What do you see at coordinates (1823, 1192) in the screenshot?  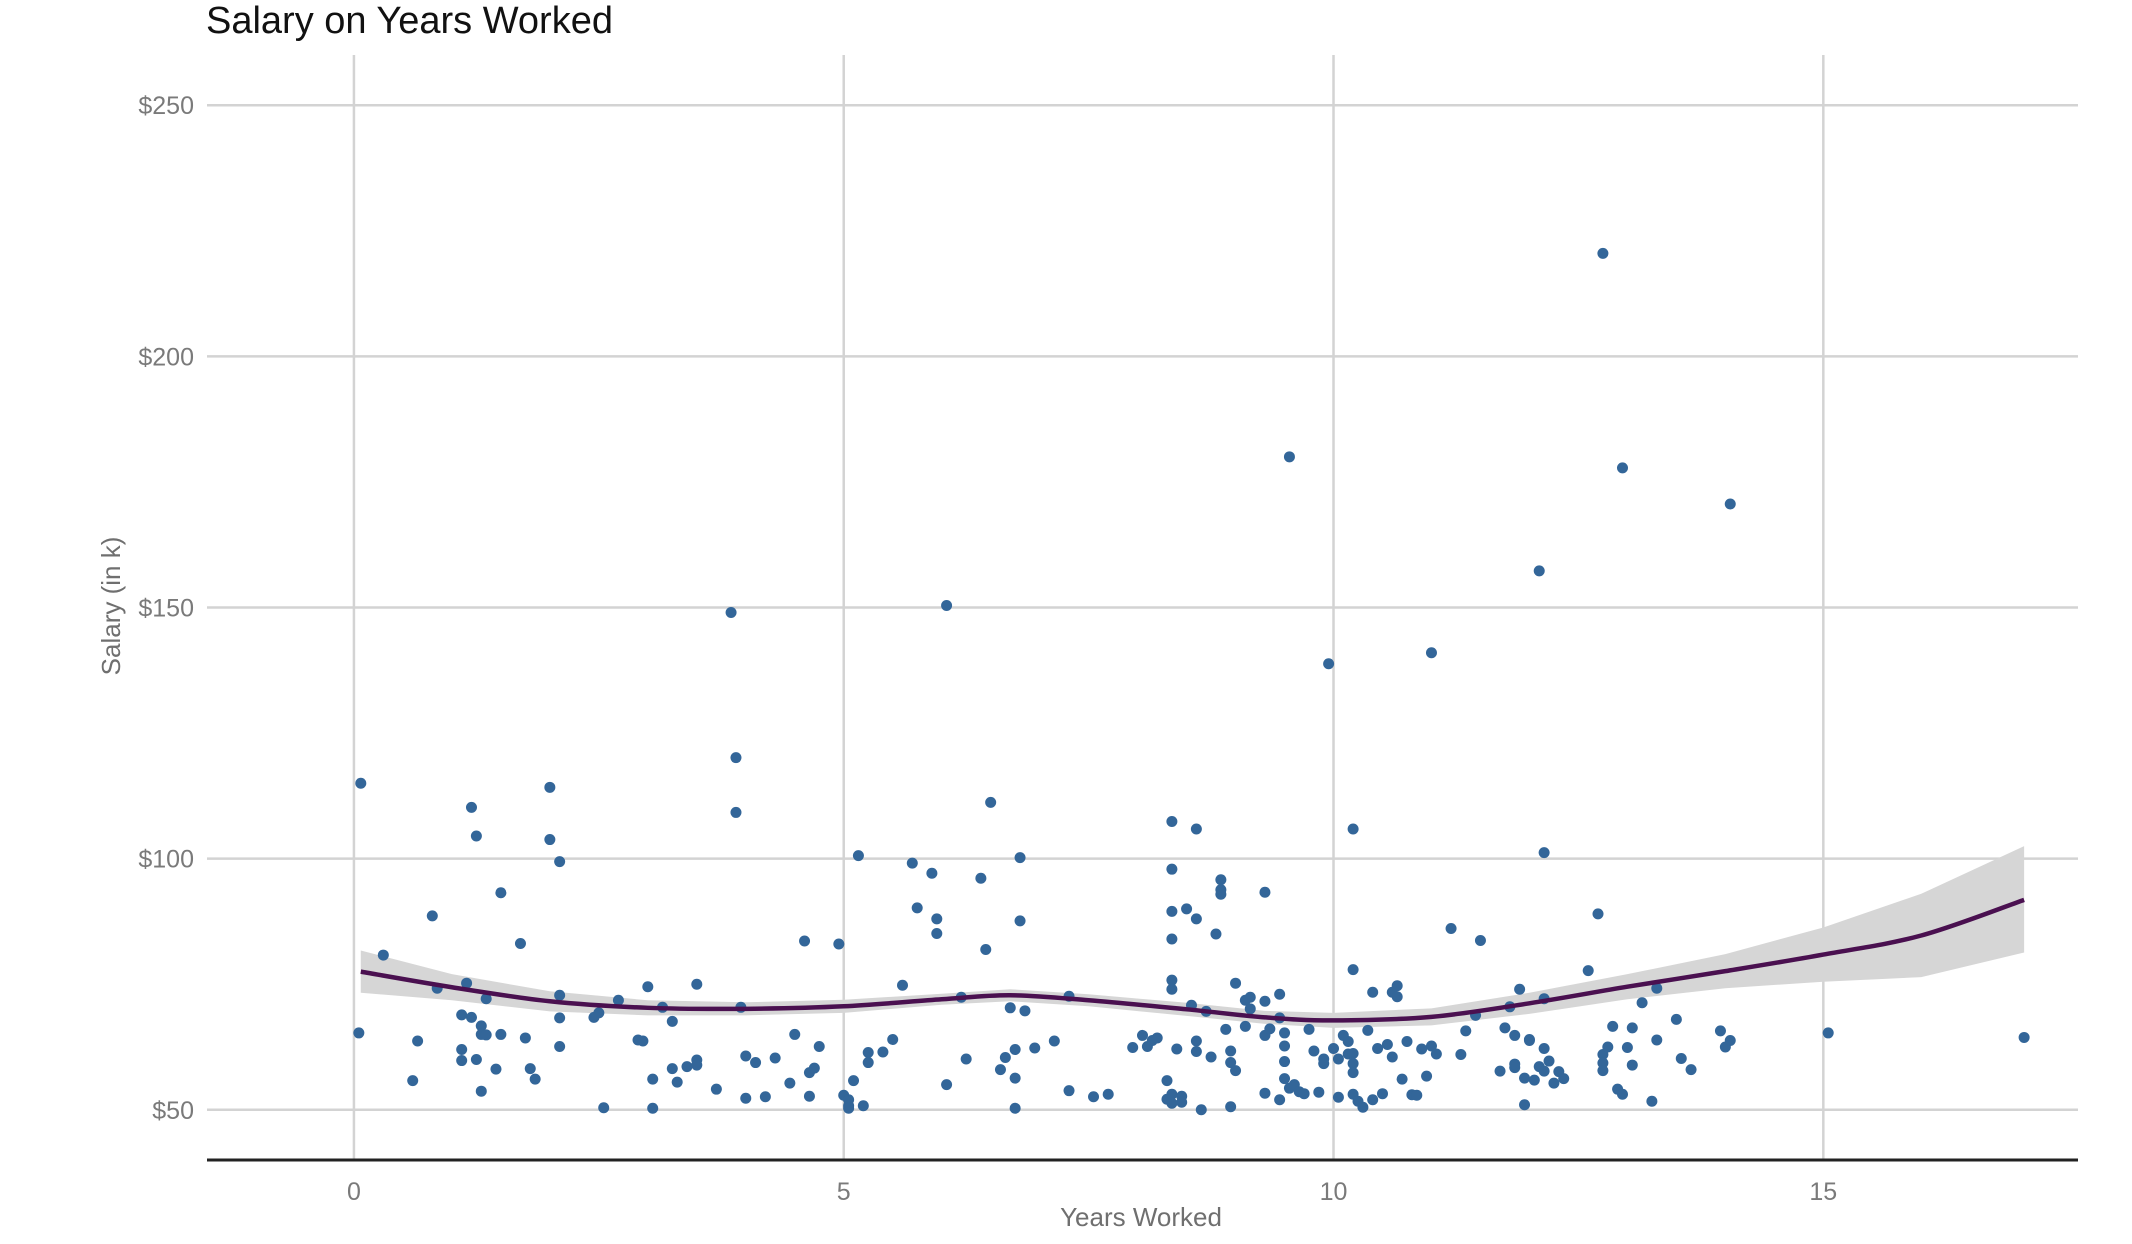 I see `x-tick-label: 15` at bounding box center [1823, 1192].